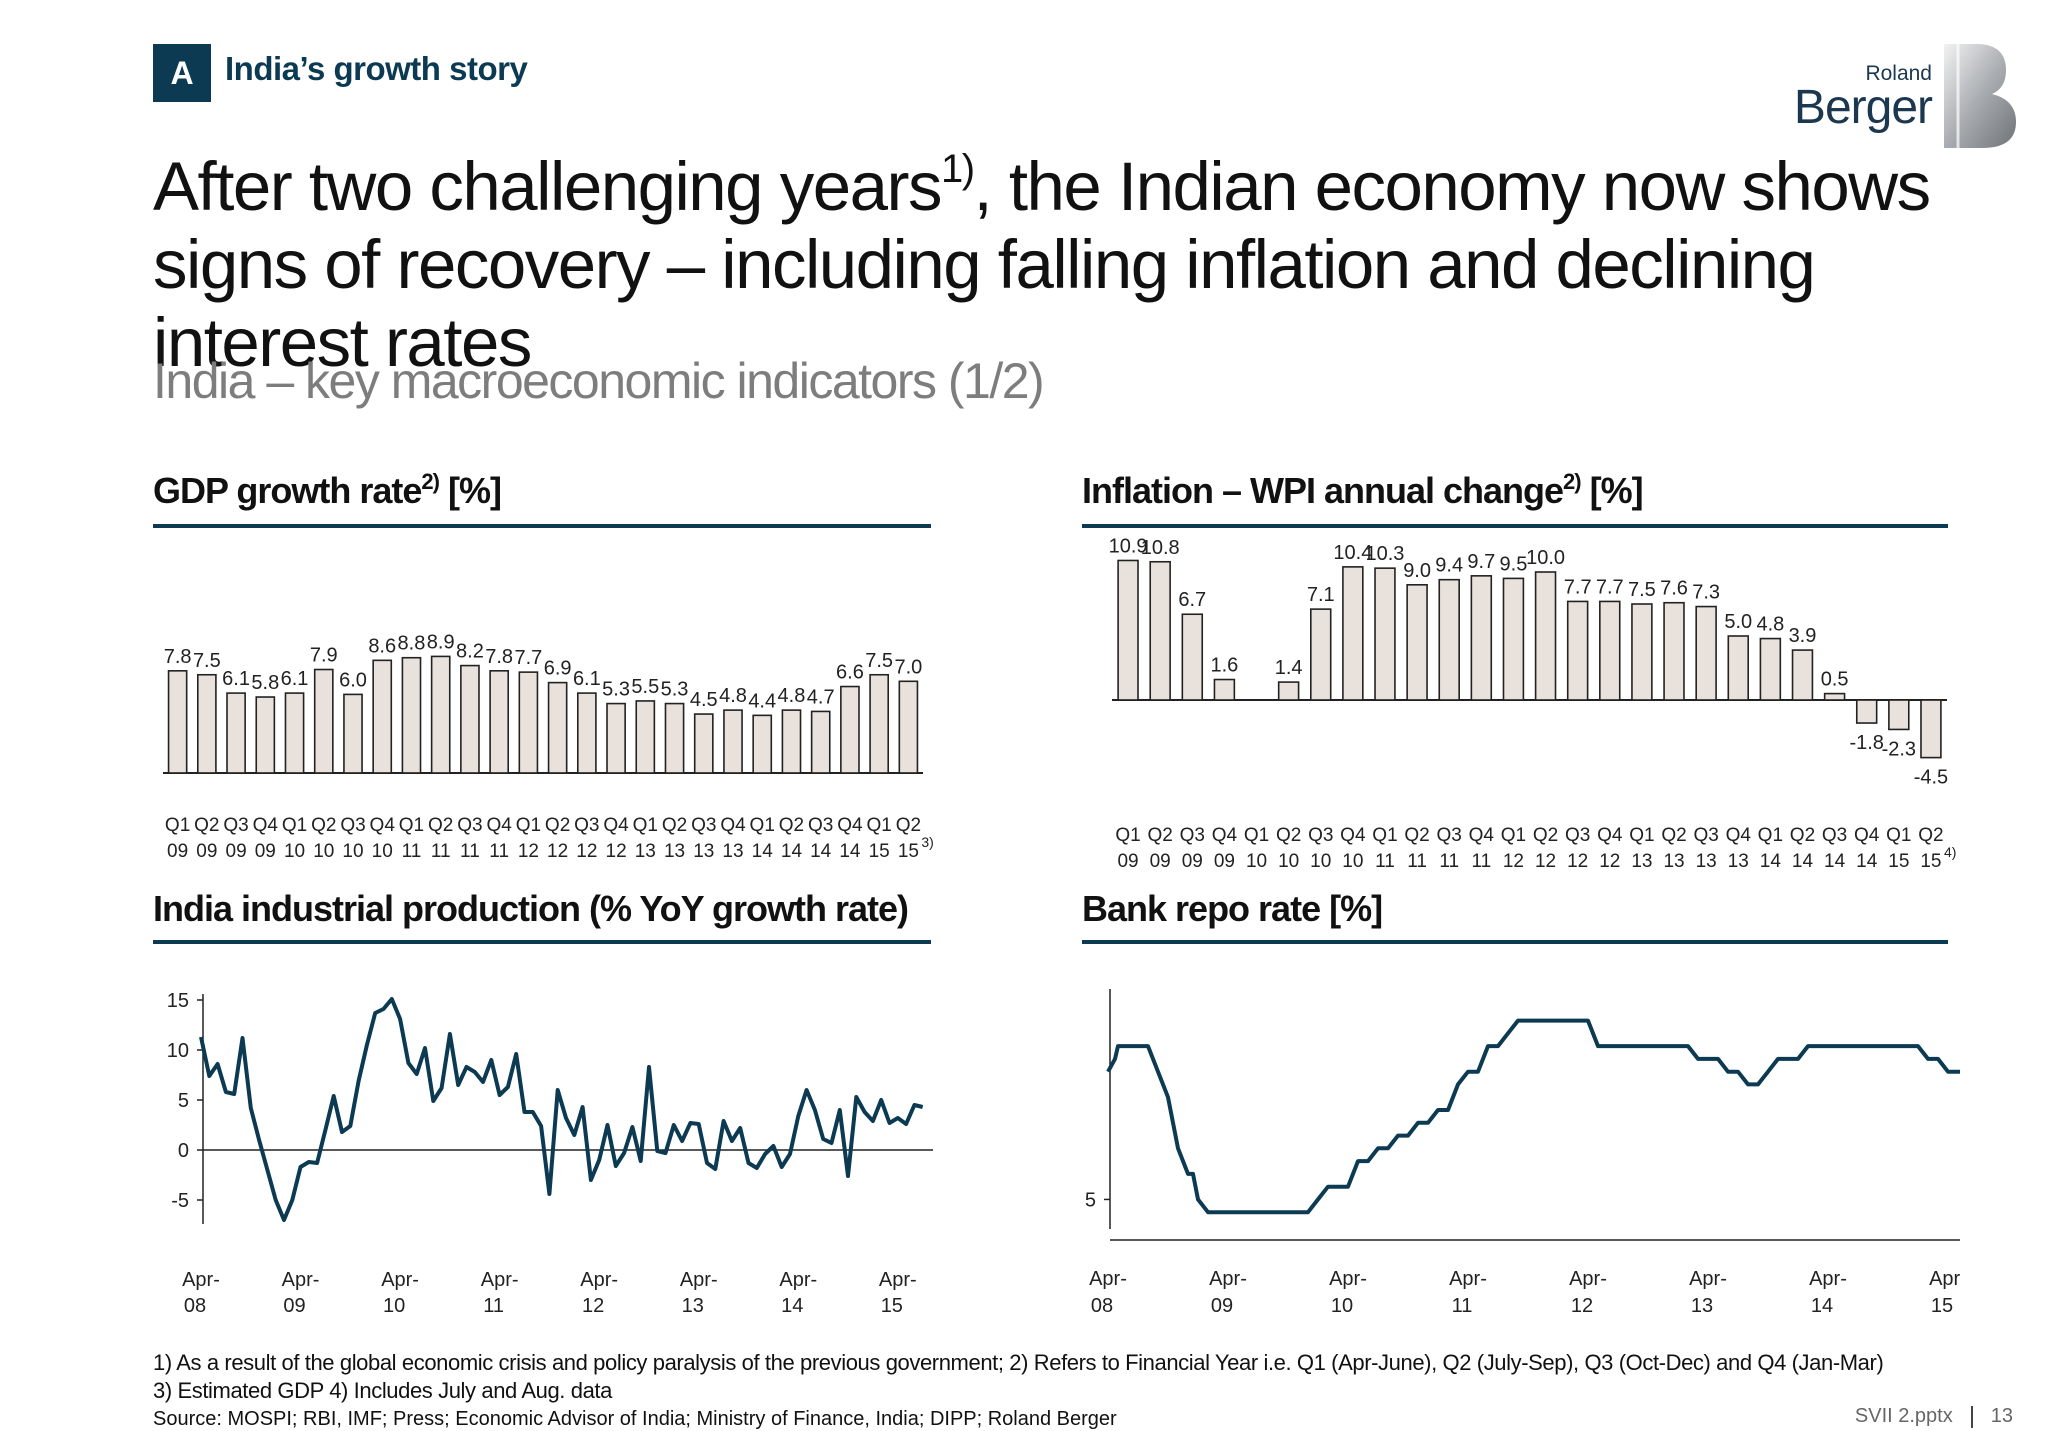  I want to click on data-label: 6.1, so click(295, 679).